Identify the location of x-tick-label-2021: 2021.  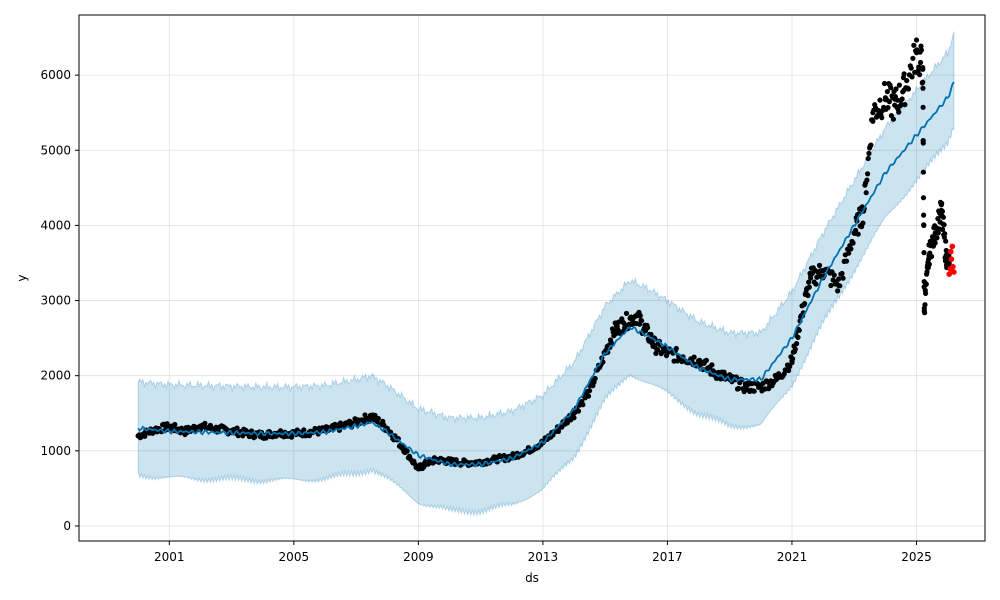
(792, 557).